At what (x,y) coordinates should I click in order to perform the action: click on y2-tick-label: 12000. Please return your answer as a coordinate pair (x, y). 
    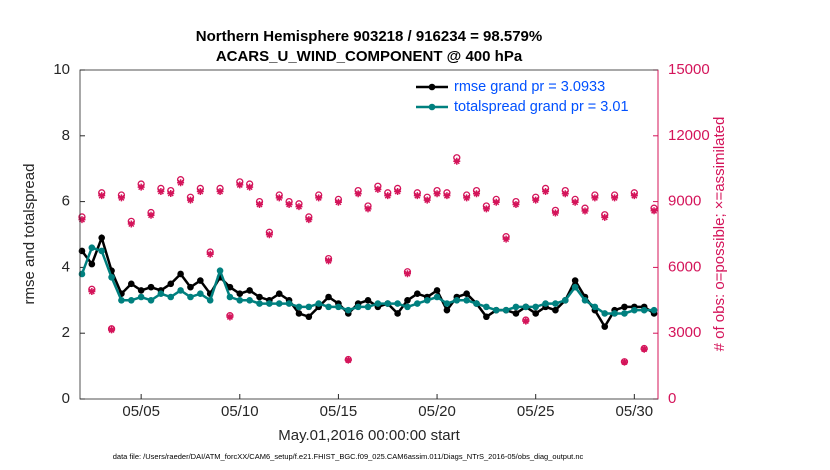
    Looking at the image, I should click on (689, 135).